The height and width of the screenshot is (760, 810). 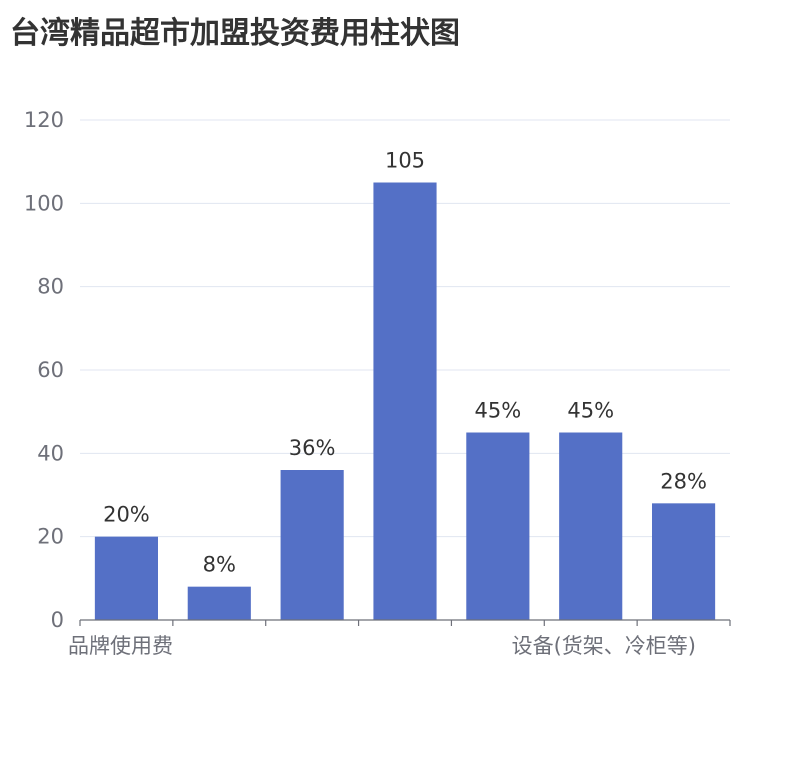 What do you see at coordinates (219, 565) in the screenshot?
I see `data-label: 8%` at bounding box center [219, 565].